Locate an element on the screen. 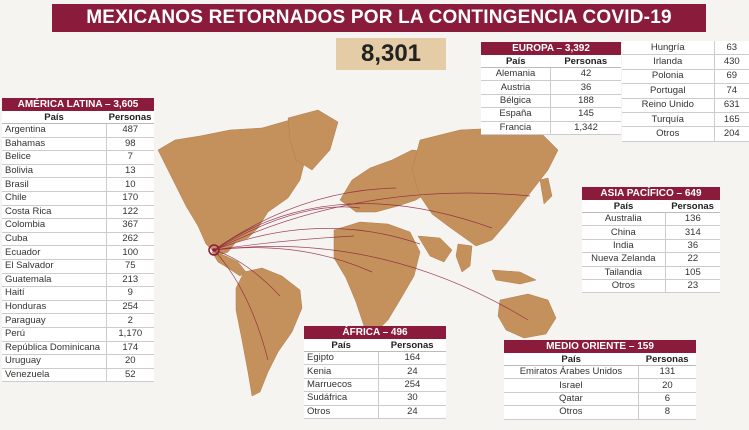 This screenshot has width=749, height=430. country-cell: Turquía is located at coordinates (668, 120).